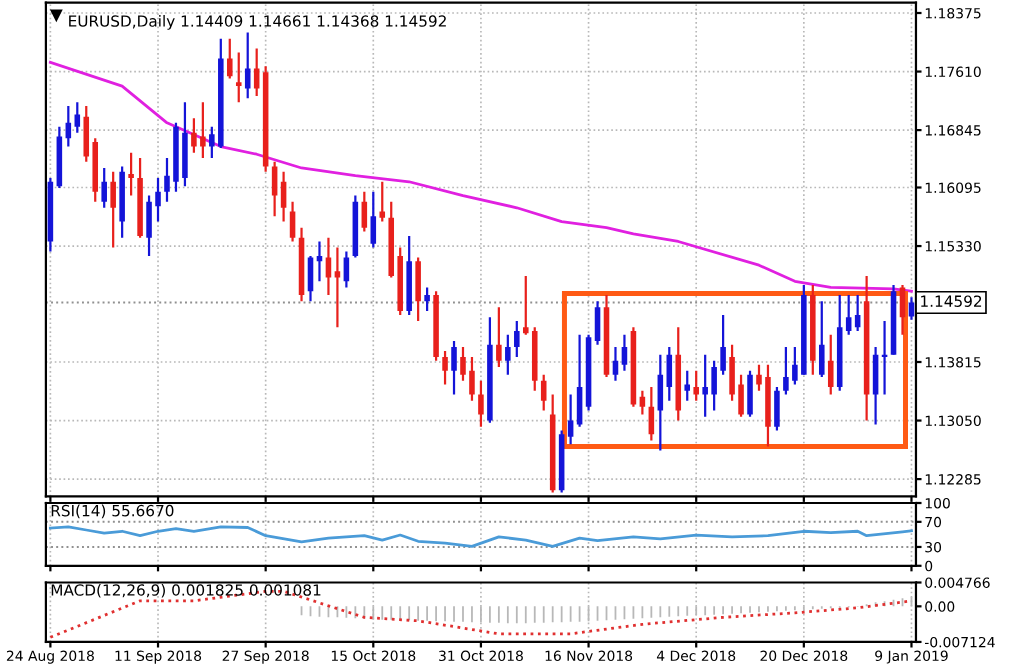  Describe the element at coordinates (480, 536) in the screenshot. I see `line-series` at that location.